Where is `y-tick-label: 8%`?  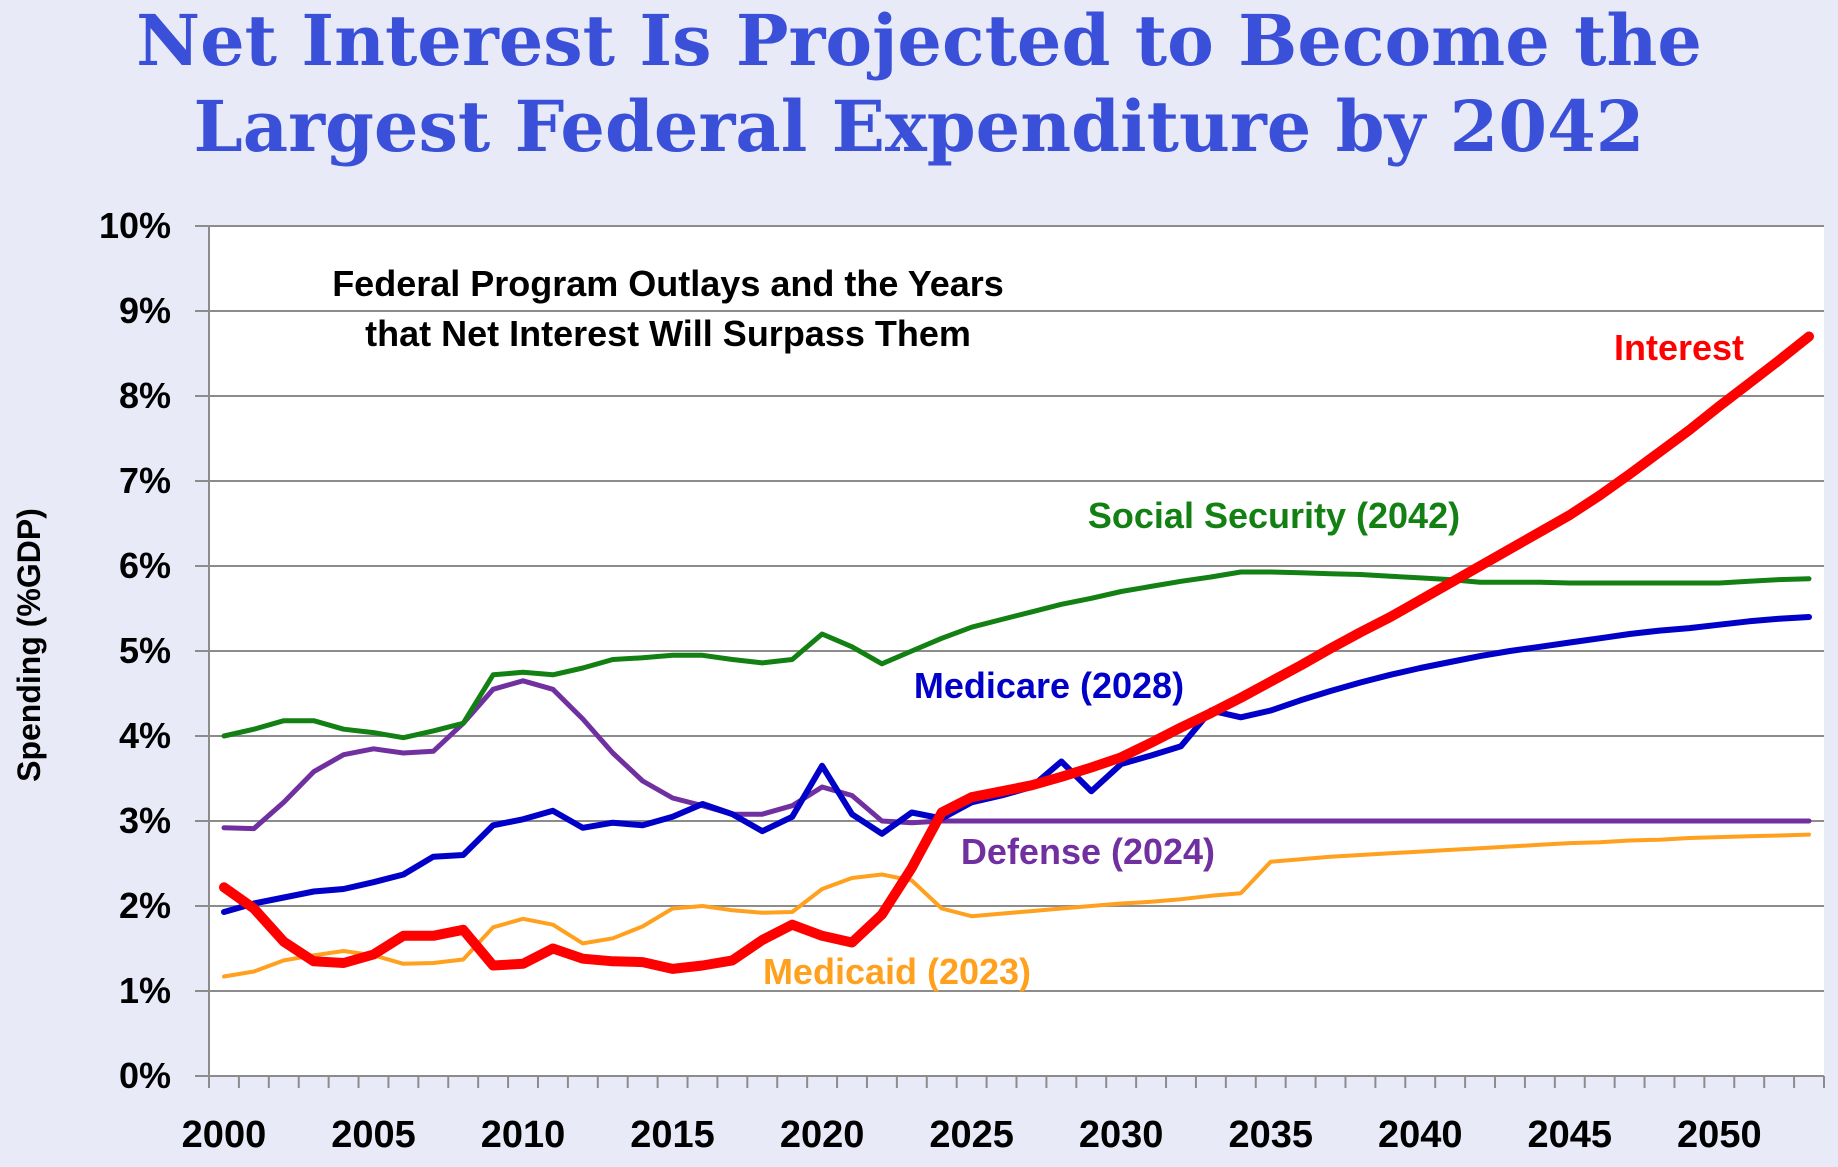
y-tick-label: 8% is located at coordinates (145, 395).